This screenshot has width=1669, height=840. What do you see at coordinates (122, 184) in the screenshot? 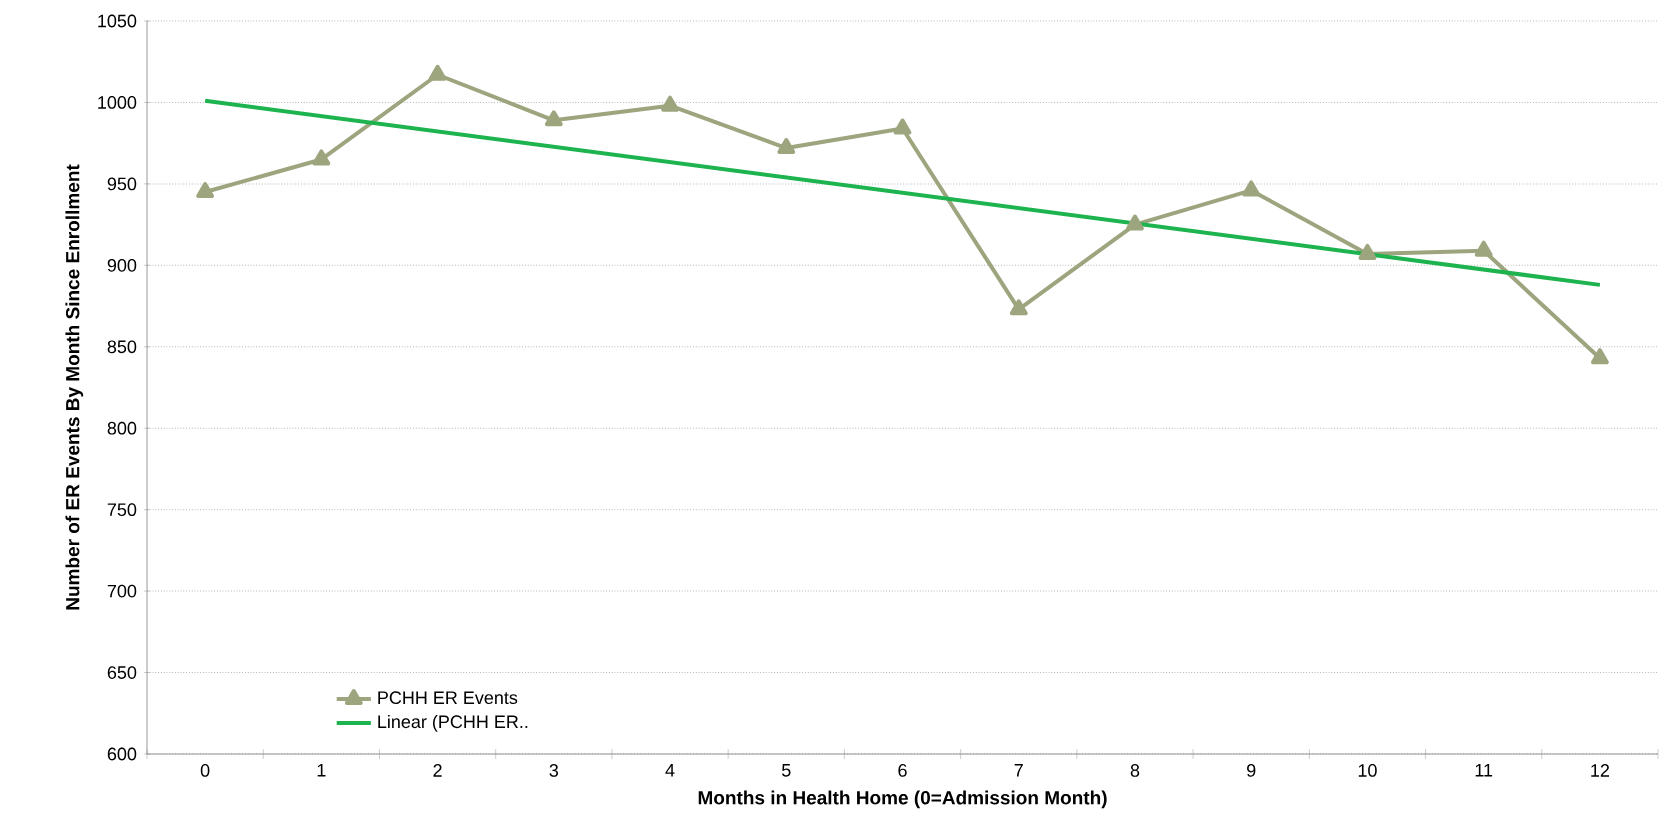
I see `y-tick-label: 950` at bounding box center [122, 184].